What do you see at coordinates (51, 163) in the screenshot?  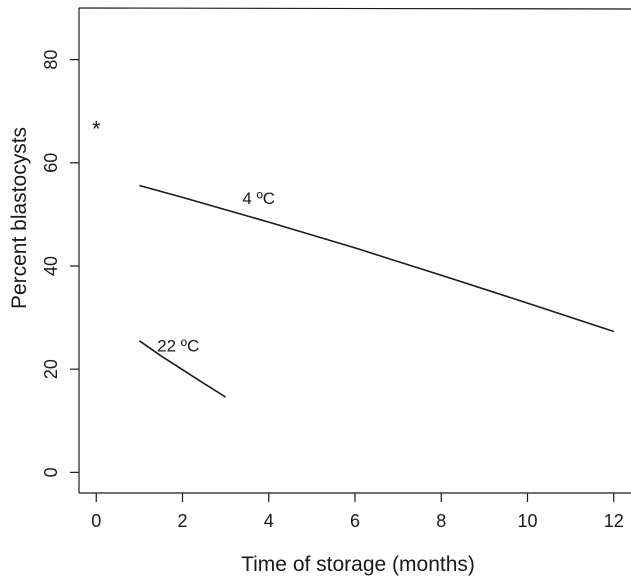 I see `y-tick-label: 60` at bounding box center [51, 163].